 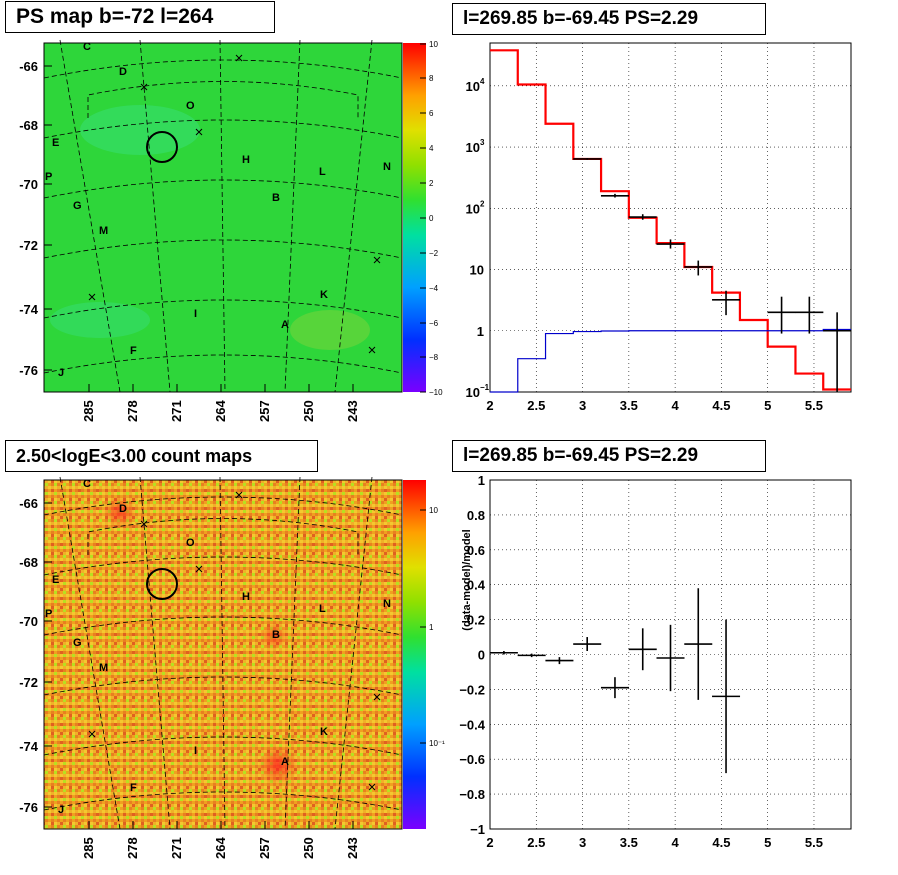 What do you see at coordinates (330, 330) in the screenshot?
I see `ps-map-blob` at bounding box center [330, 330].